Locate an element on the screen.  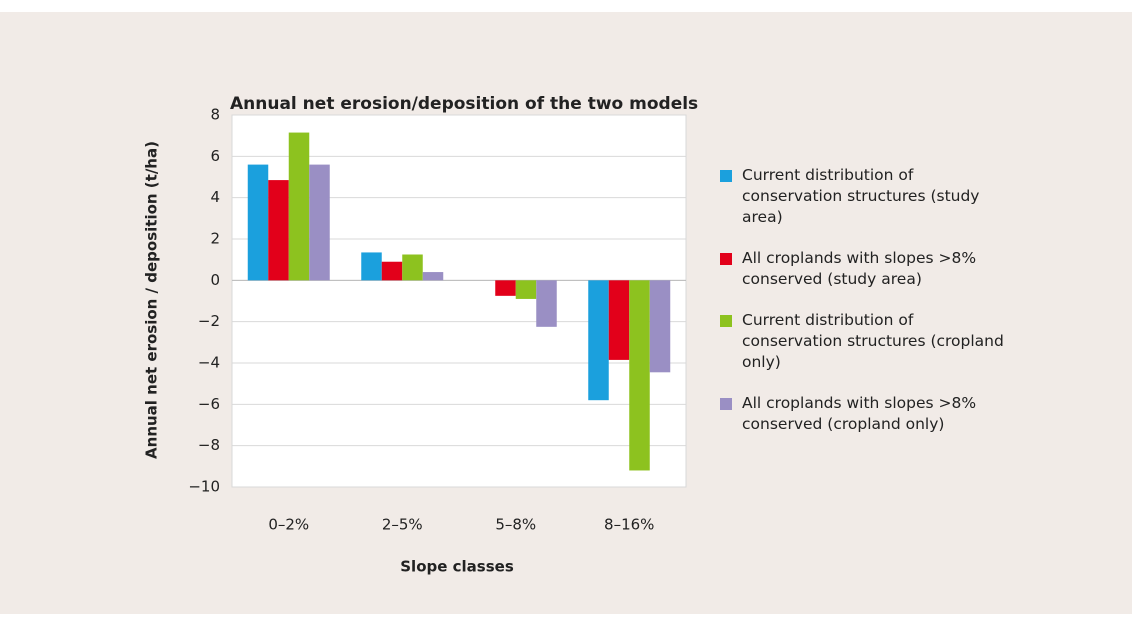
y-tick-label: 2 is located at coordinates (215, 239).